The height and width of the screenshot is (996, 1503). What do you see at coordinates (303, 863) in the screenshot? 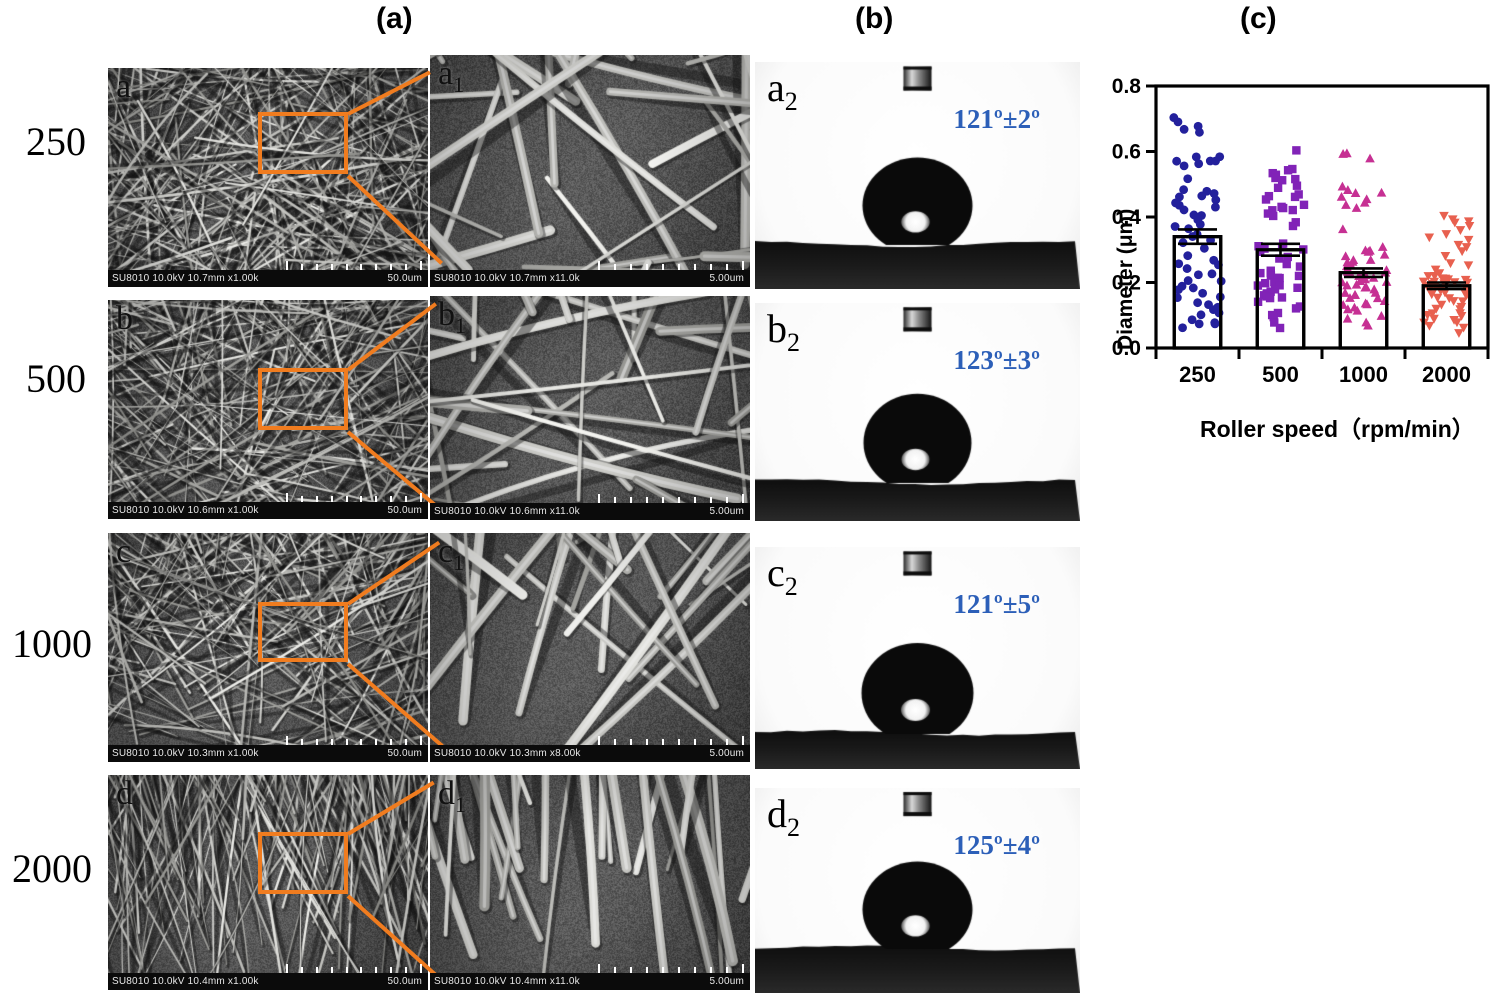
I see `zoom-region-box-d` at bounding box center [303, 863].